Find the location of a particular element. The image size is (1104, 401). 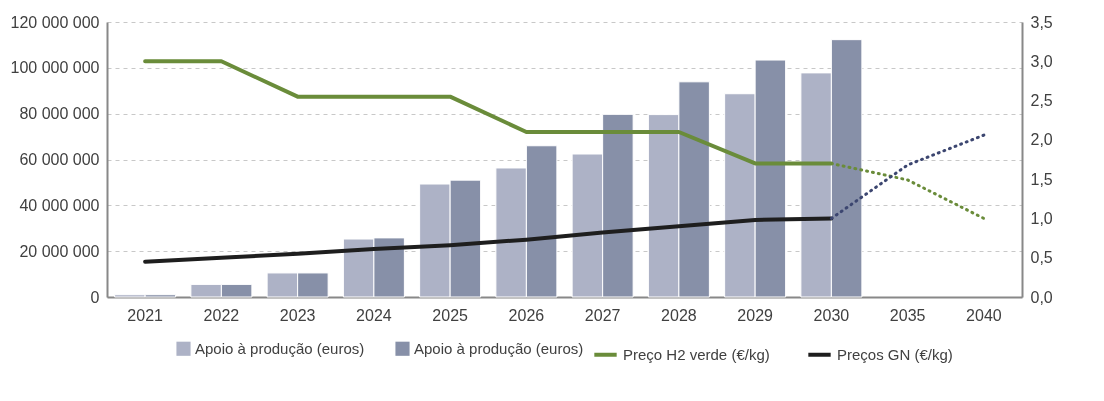

x-tick-label: 2025 is located at coordinates (450, 315).